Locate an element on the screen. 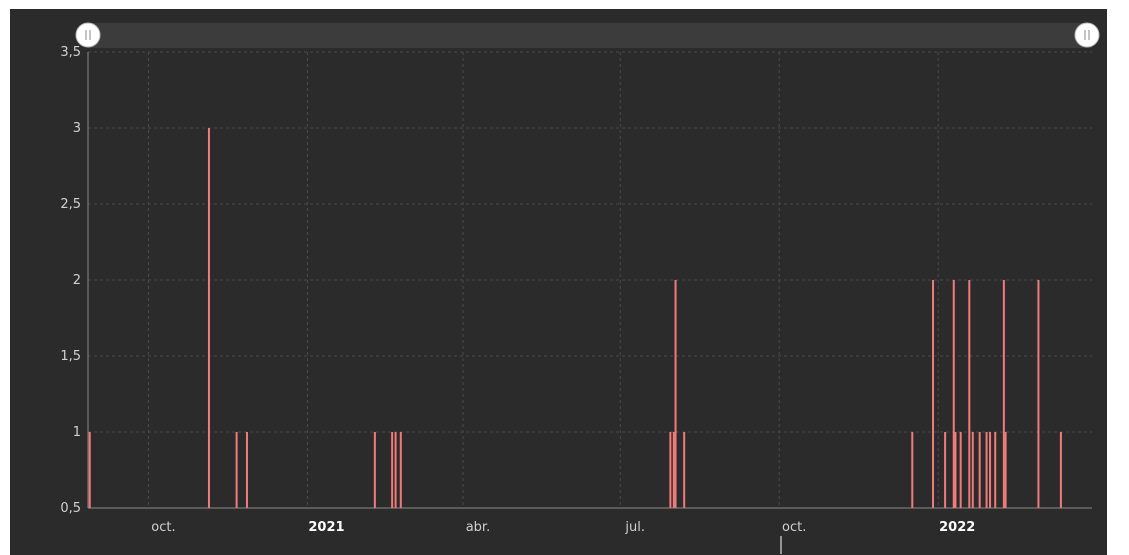  scroll-handles is located at coordinates (587, 35).